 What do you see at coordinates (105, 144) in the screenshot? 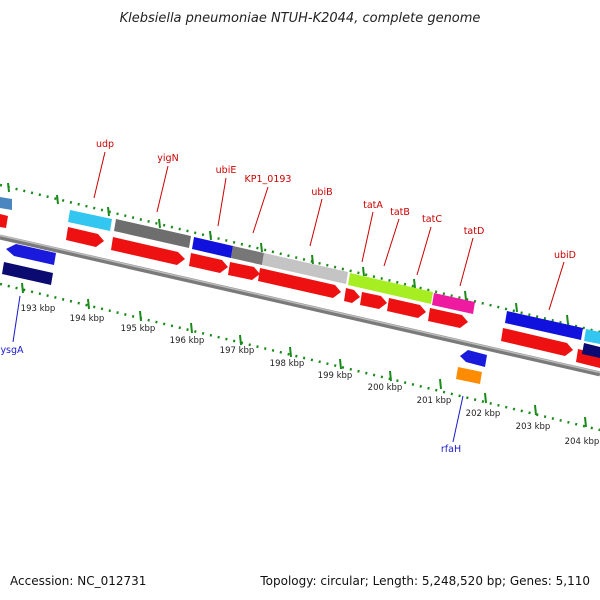
I see `gene-label-udp: udp` at bounding box center [105, 144].